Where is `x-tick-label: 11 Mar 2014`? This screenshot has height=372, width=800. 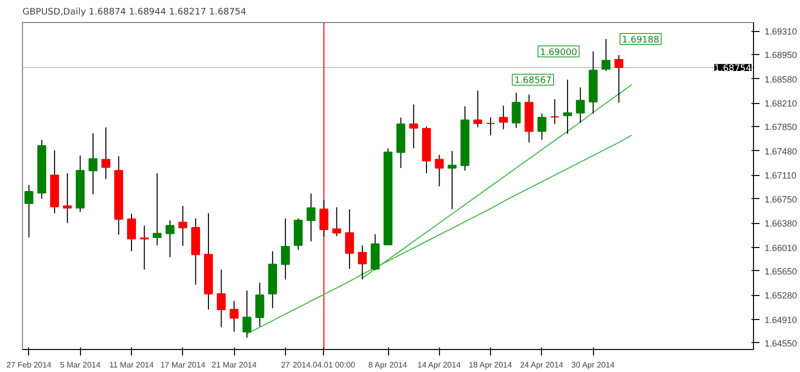
x-tick-label: 11 Mar 2014 is located at coordinates (131, 365).